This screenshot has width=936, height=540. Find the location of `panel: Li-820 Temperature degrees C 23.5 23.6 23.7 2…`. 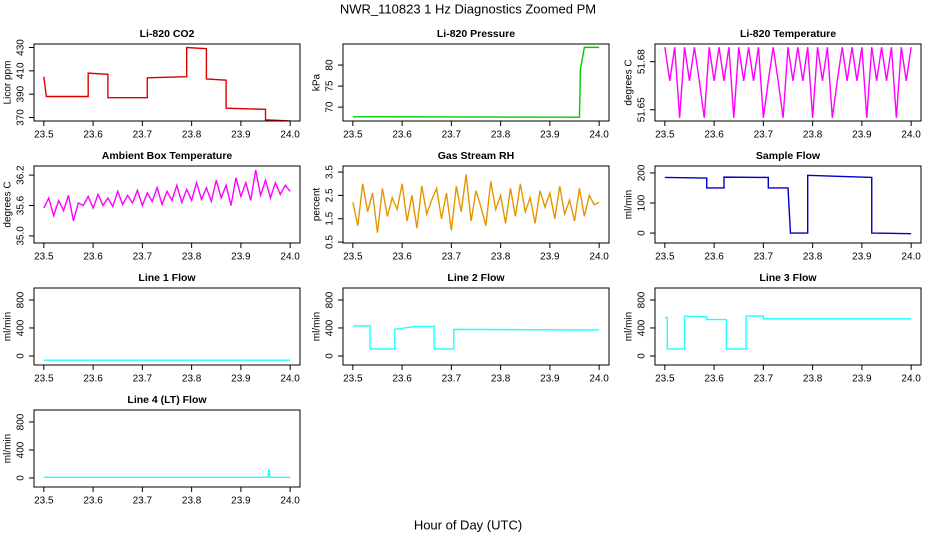

panel: Li-820 Temperature degrees C 23.5 23.6 23.7 2… is located at coordinates (773, 84).